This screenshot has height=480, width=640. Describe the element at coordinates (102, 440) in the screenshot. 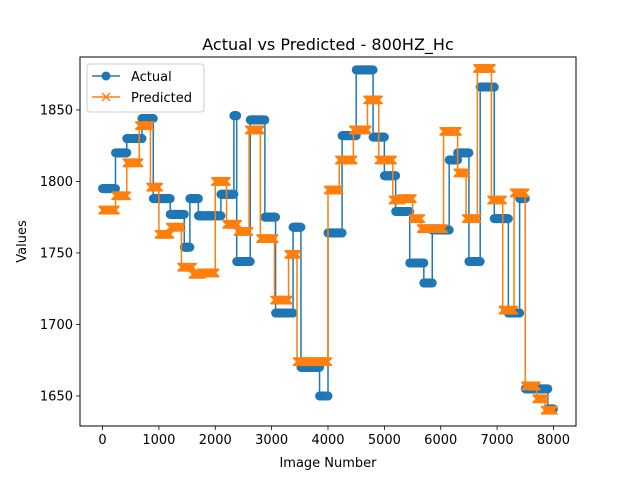

I see `x-tick-label: 0` at that location.